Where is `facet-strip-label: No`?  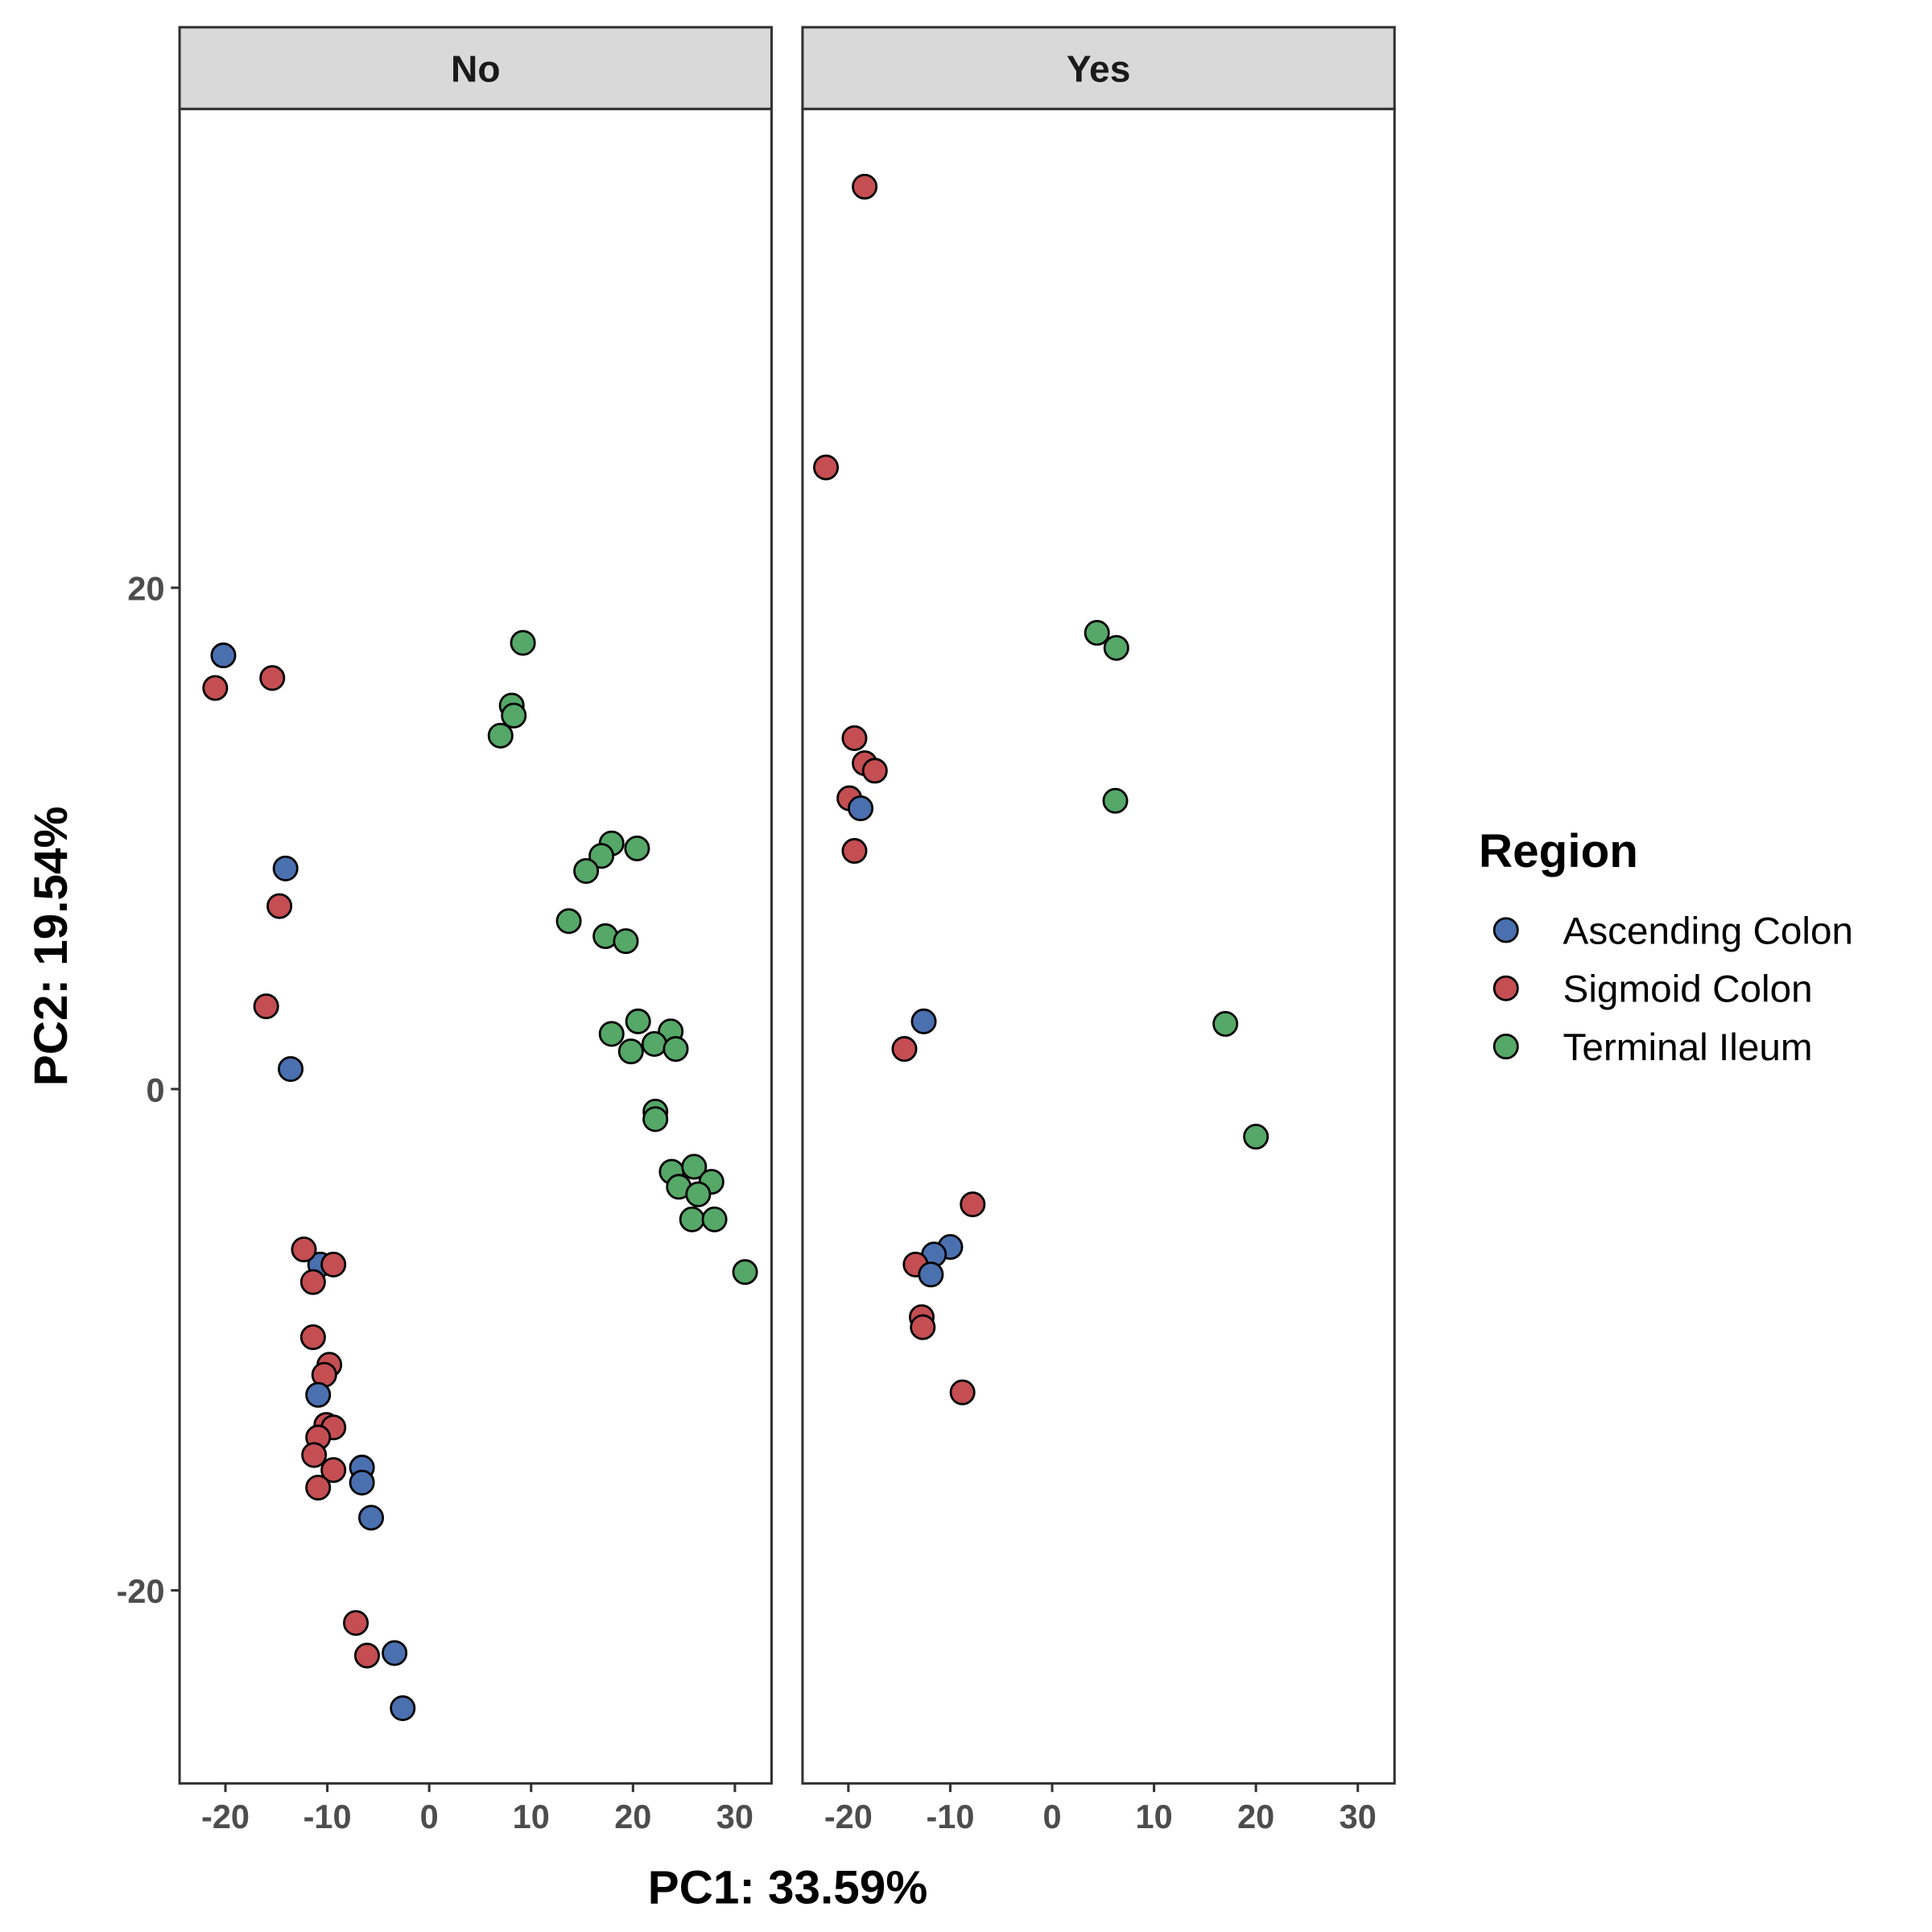 facet-strip-label: No is located at coordinates (476, 69).